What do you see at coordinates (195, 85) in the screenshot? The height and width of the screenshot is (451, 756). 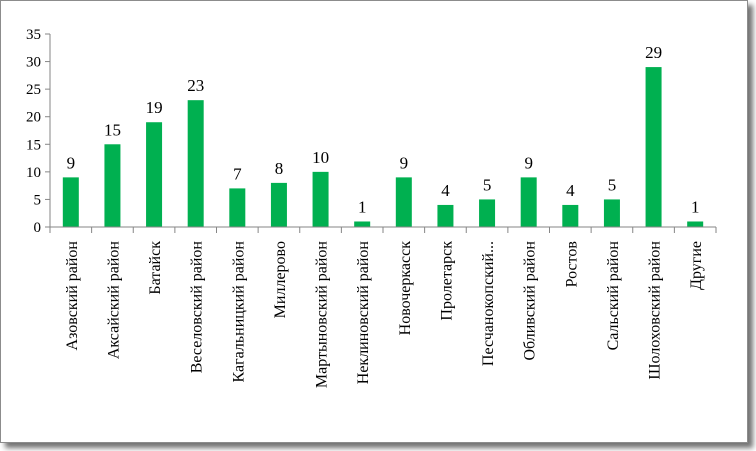 I see `data-label: 23` at bounding box center [195, 85].